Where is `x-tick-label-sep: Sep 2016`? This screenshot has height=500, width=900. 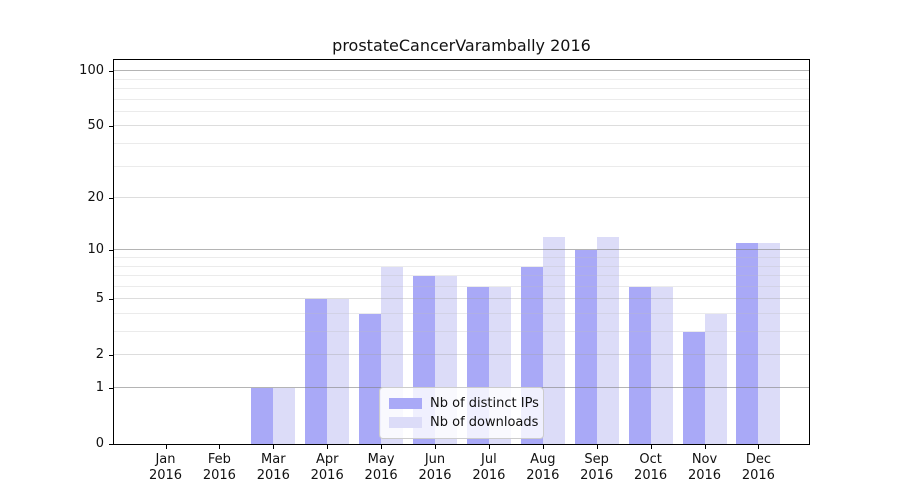
x-tick-label-sep: Sep 2016 is located at coordinates (597, 467).